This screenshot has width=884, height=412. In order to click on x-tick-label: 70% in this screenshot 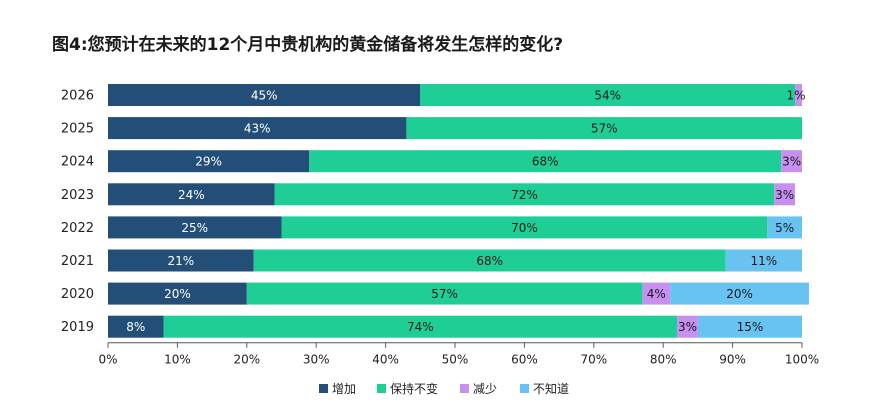, I will do `click(593, 360)`.